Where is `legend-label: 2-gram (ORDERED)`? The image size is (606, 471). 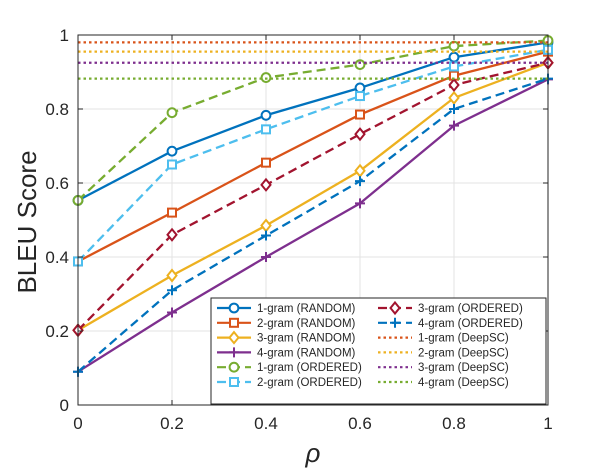
legend-label: 2-gram (ORDERED) is located at coordinates (309, 383).